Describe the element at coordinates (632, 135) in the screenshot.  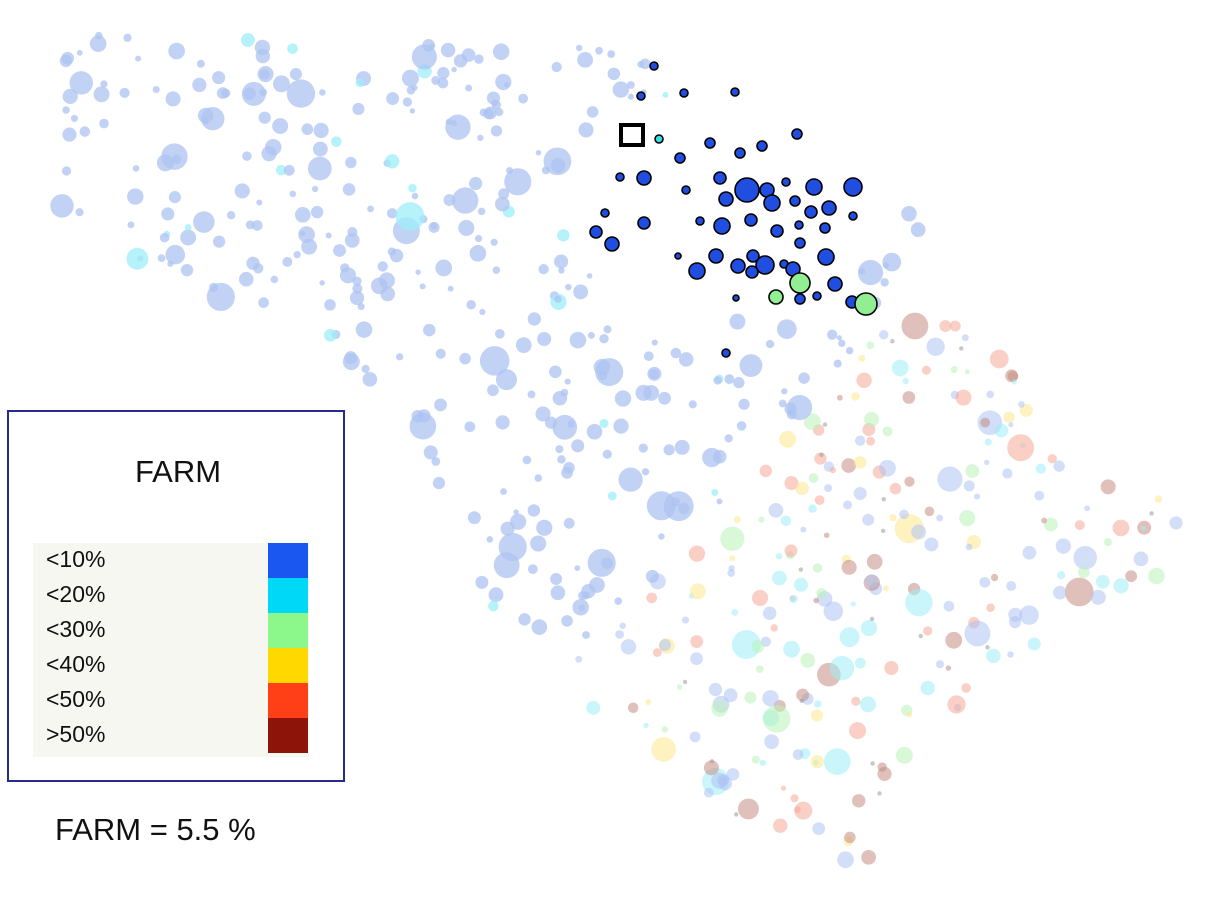
I see `selected-location-marker` at that location.